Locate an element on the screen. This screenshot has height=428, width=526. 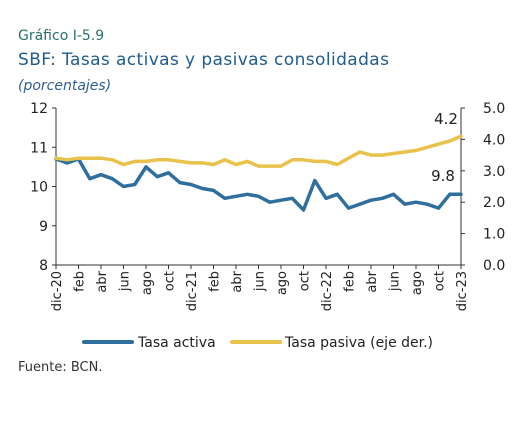
figure-label: Gráfico I-5.9 is located at coordinates (61, 36).